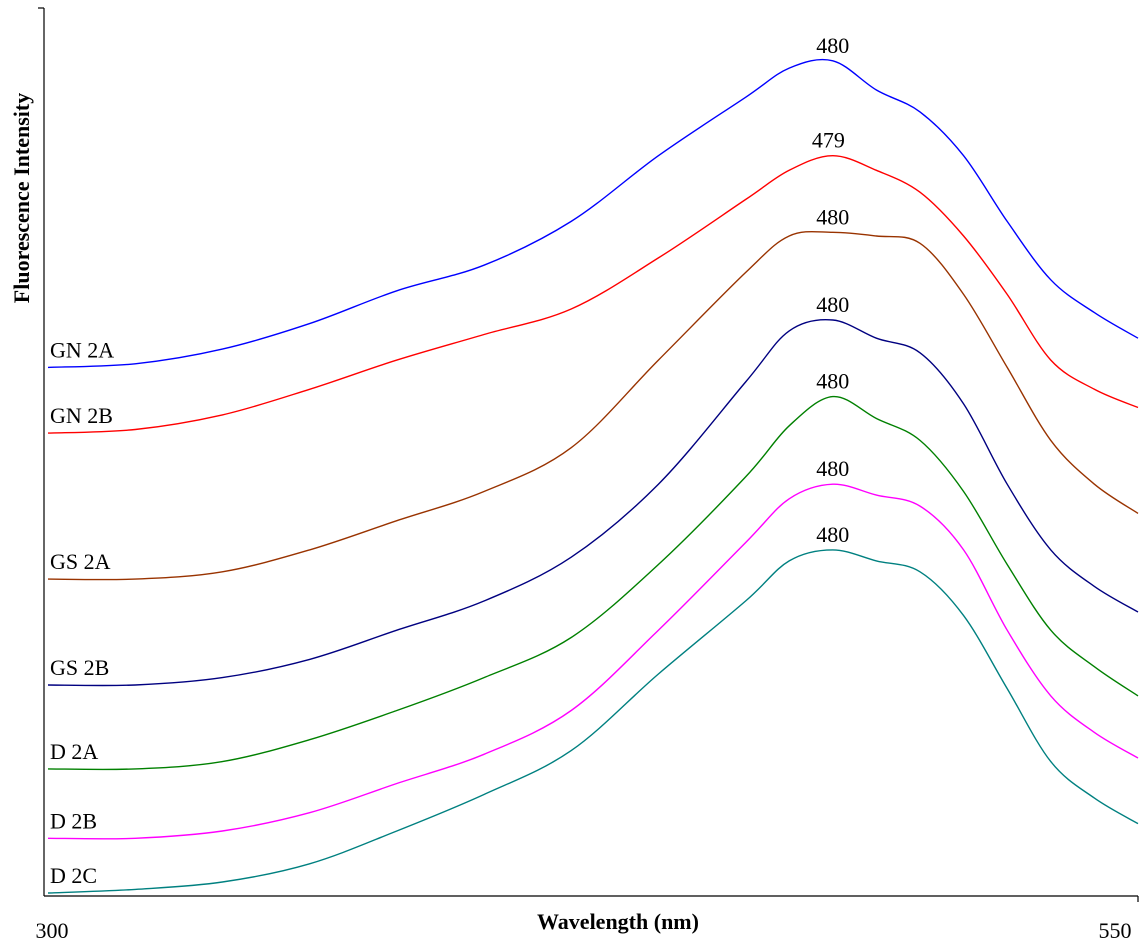  I want to click on series-label-gn-2a: GN 2A, so click(82, 349).